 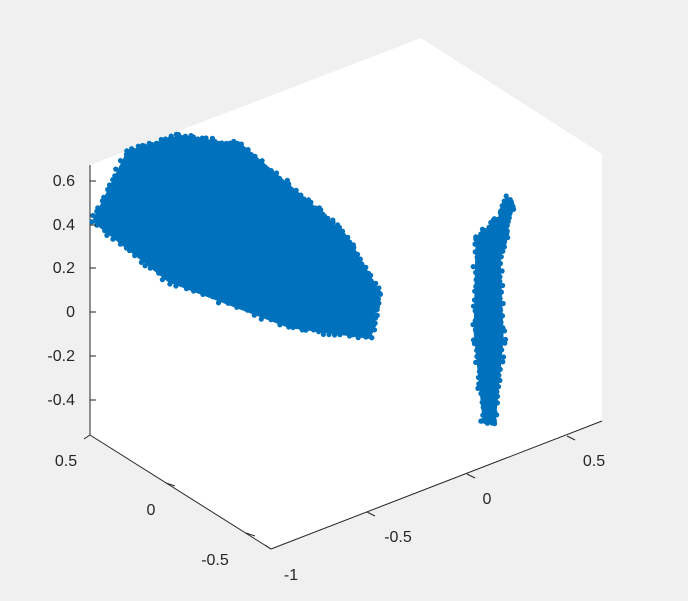 I want to click on y-tick: 0.5, so click(x=73, y=452).